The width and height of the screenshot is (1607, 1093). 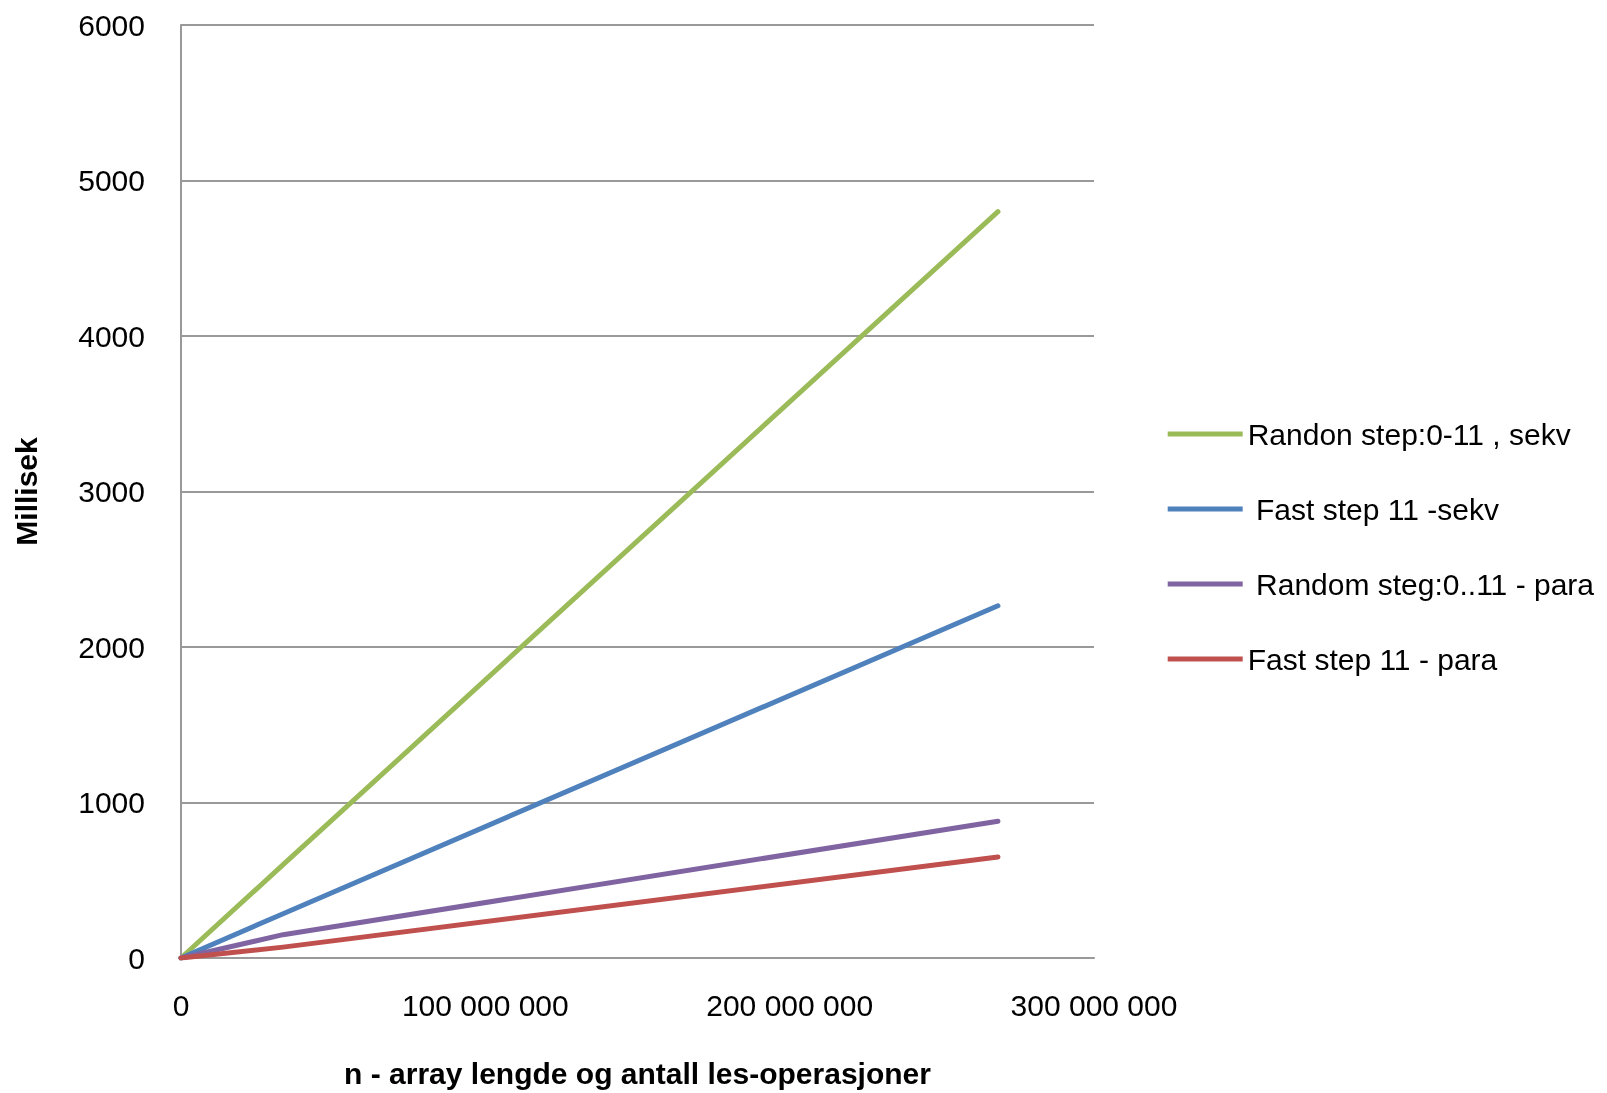 I want to click on y-tick-label: 1000, so click(x=111, y=802).